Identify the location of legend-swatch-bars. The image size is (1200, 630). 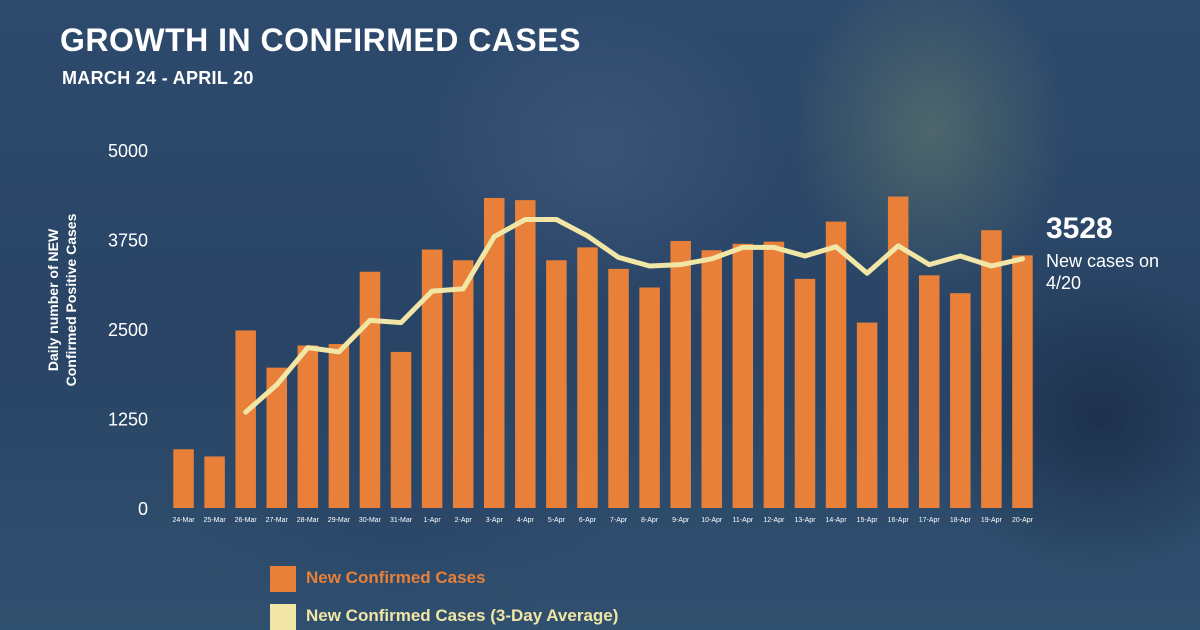
(283, 579).